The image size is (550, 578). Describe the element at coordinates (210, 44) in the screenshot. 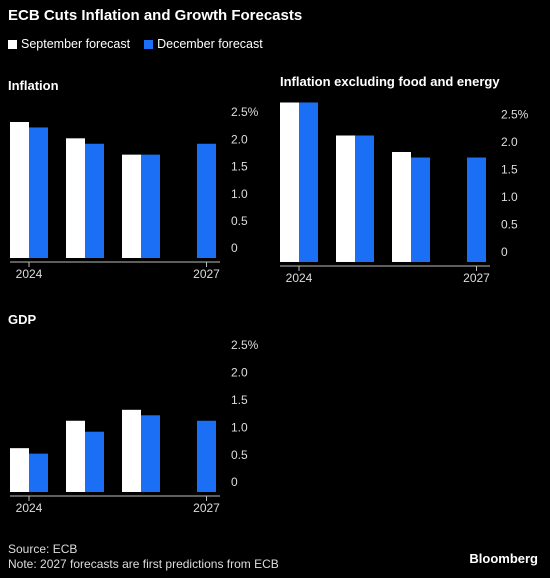

I see `legend-label: December forecast` at that location.